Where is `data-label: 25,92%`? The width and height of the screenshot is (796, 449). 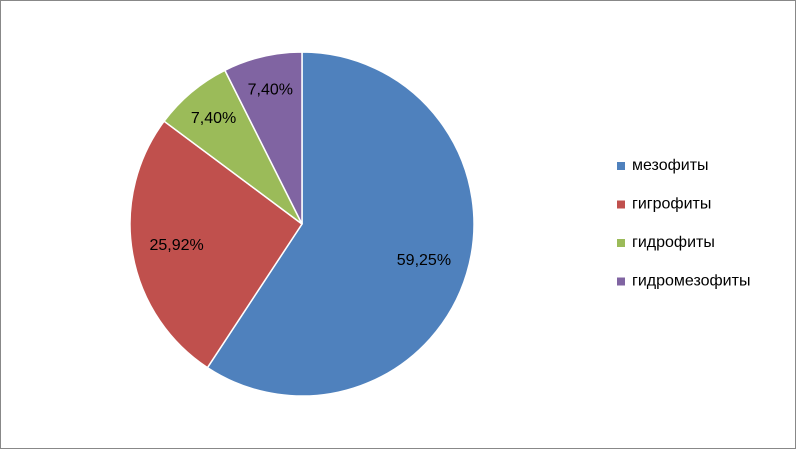
data-label: 25,92% is located at coordinates (177, 245).